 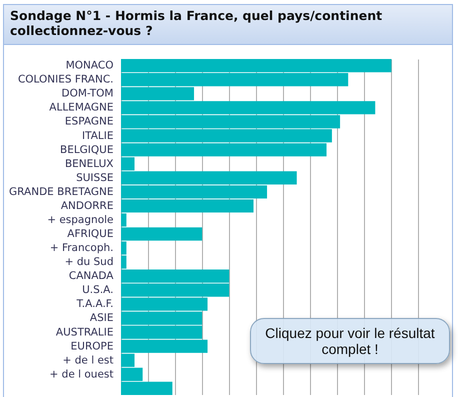 What do you see at coordinates (92, 346) in the screenshot?
I see `y-tick-label: EUROPE` at bounding box center [92, 346].